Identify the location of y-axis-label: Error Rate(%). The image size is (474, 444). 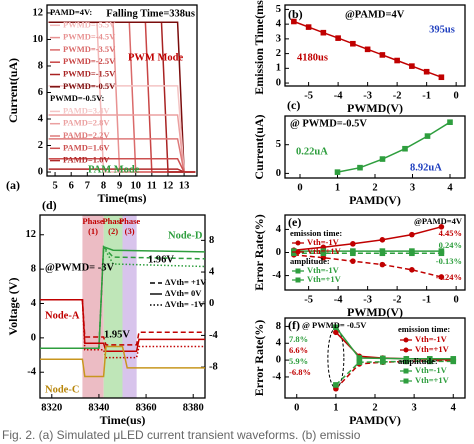
(259, 252).